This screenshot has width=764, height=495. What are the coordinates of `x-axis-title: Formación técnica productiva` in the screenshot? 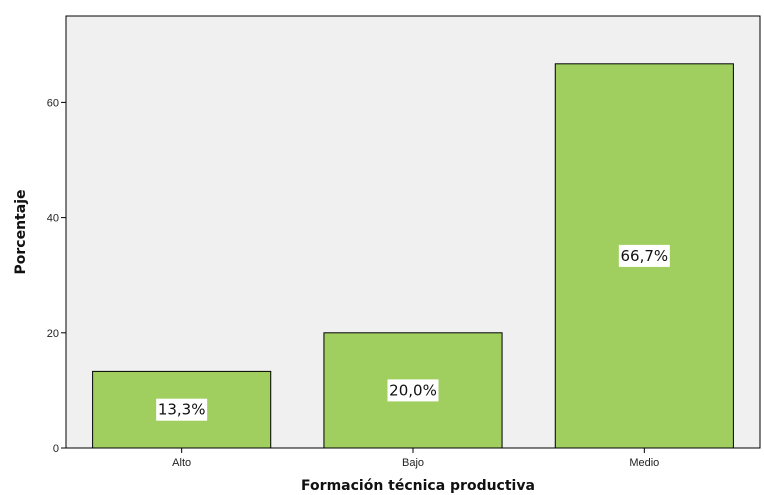 It's located at (418, 486).